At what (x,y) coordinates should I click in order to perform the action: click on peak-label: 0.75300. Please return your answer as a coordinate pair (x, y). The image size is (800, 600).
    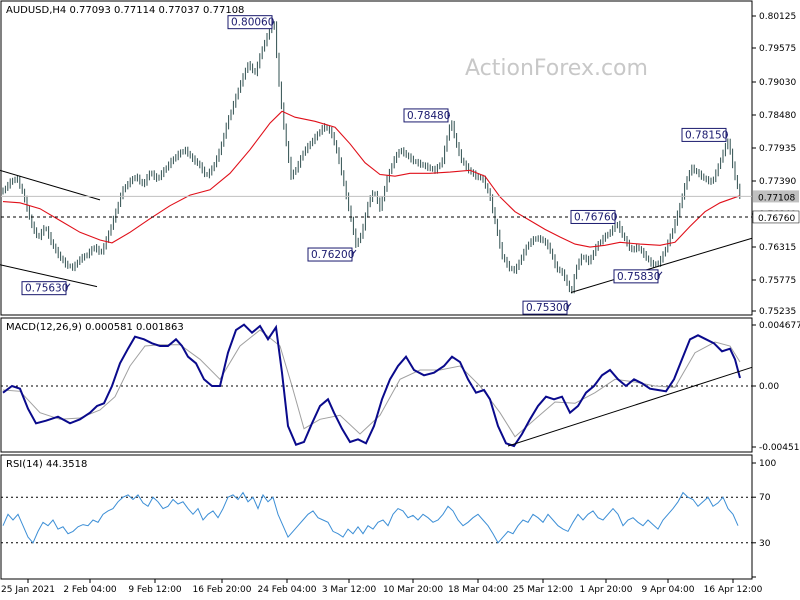
    Looking at the image, I should click on (547, 308).